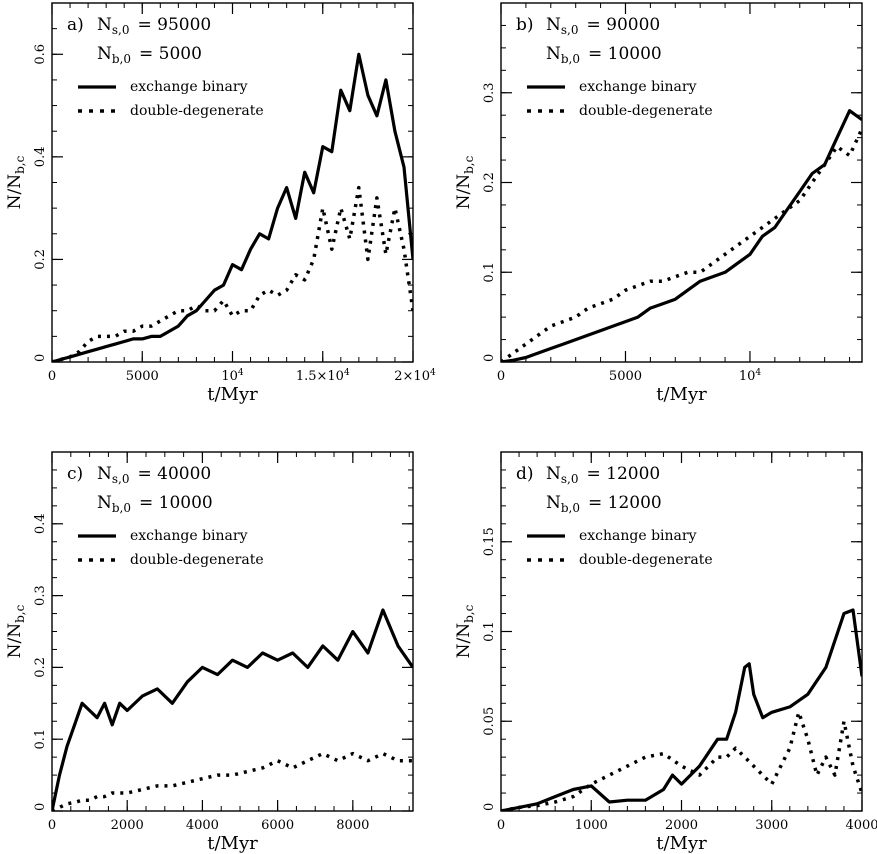 The height and width of the screenshot is (854, 877). I want to click on panel-label: a), so click(75, 25).